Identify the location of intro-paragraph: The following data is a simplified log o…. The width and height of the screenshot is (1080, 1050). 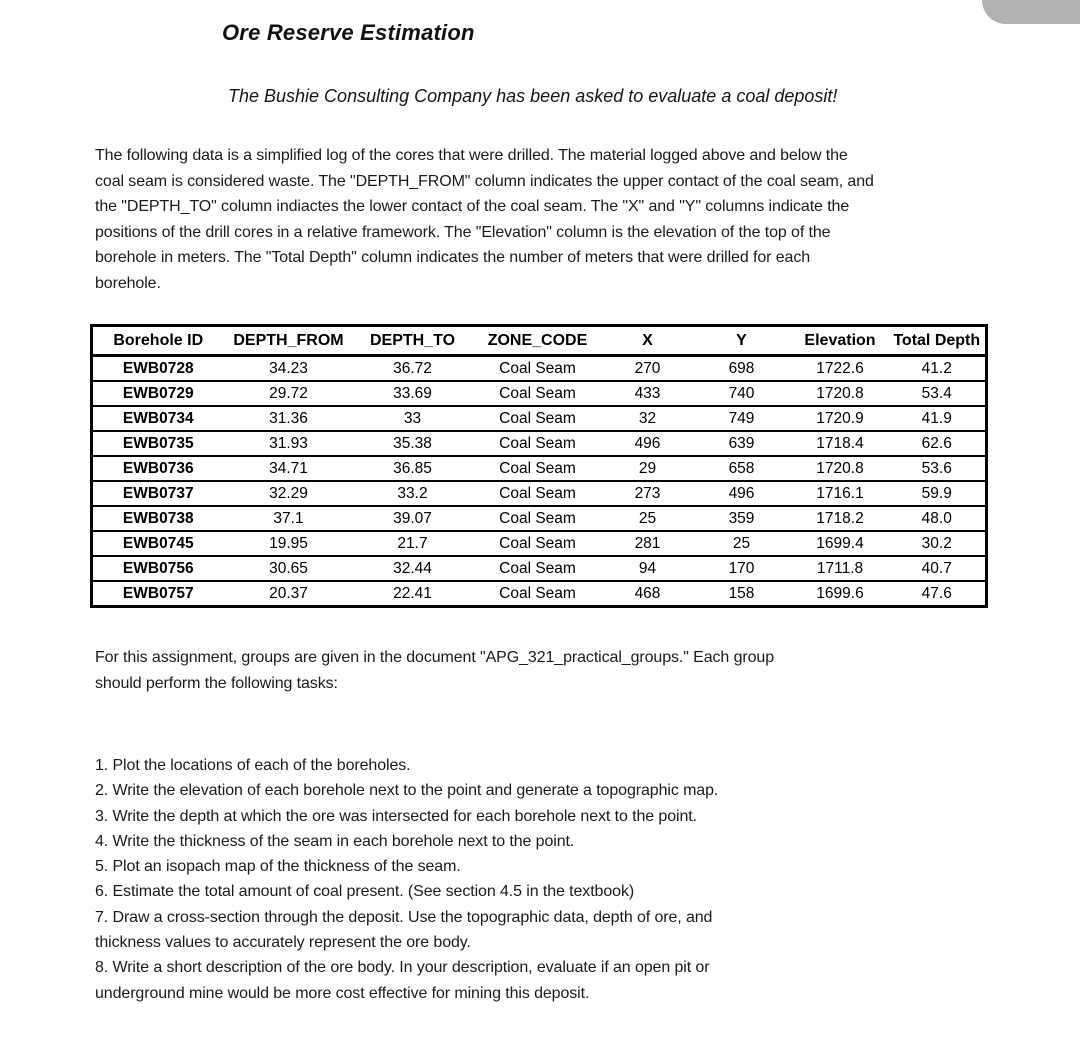
(484, 219).